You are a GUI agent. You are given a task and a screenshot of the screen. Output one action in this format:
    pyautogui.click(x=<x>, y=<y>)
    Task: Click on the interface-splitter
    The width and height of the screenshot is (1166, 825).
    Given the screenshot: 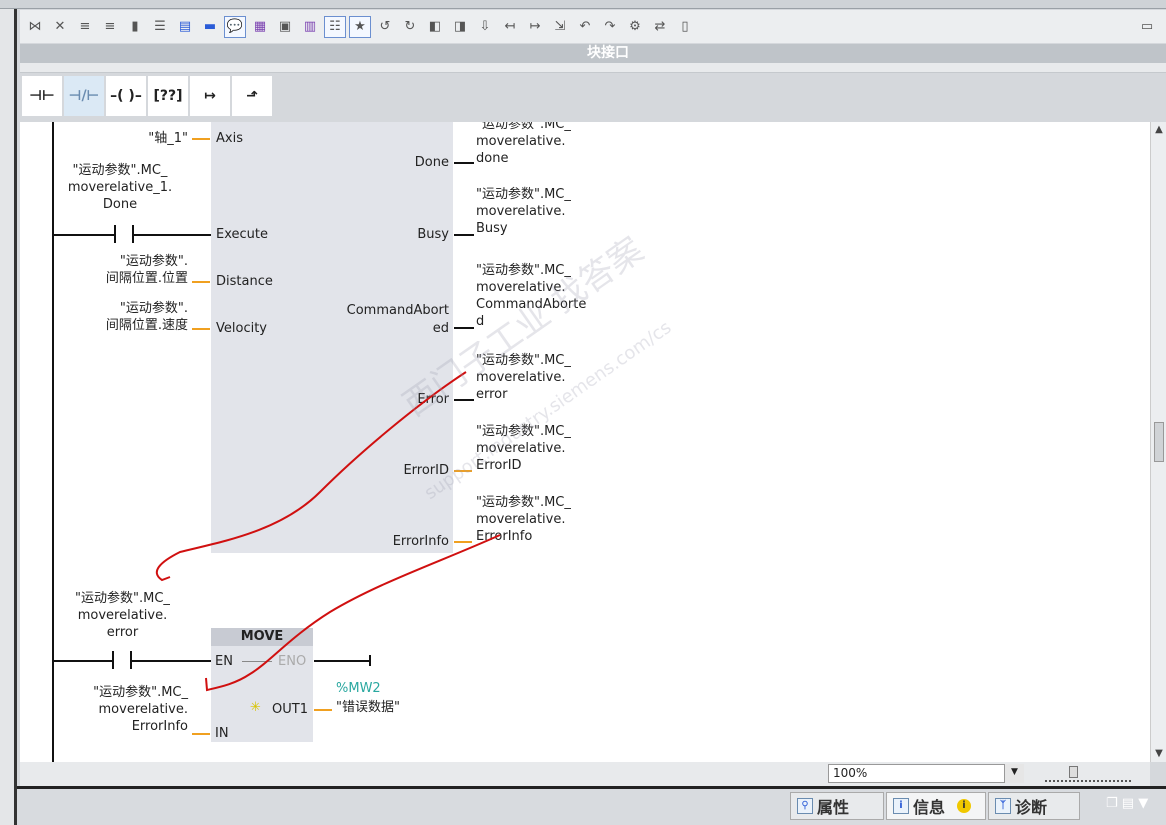 What is the action you would take?
    pyautogui.click(x=593, y=68)
    